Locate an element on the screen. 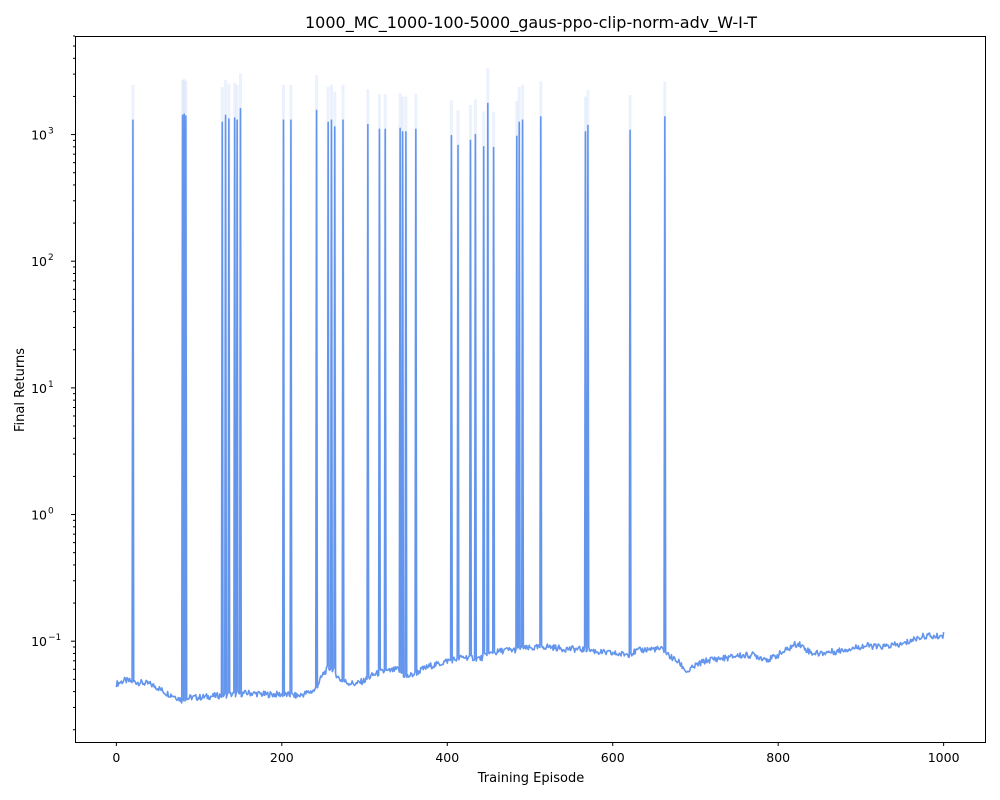 This screenshot has width=1000, height=800. y-tick-label-exponent: 3 is located at coordinates (51, 132).